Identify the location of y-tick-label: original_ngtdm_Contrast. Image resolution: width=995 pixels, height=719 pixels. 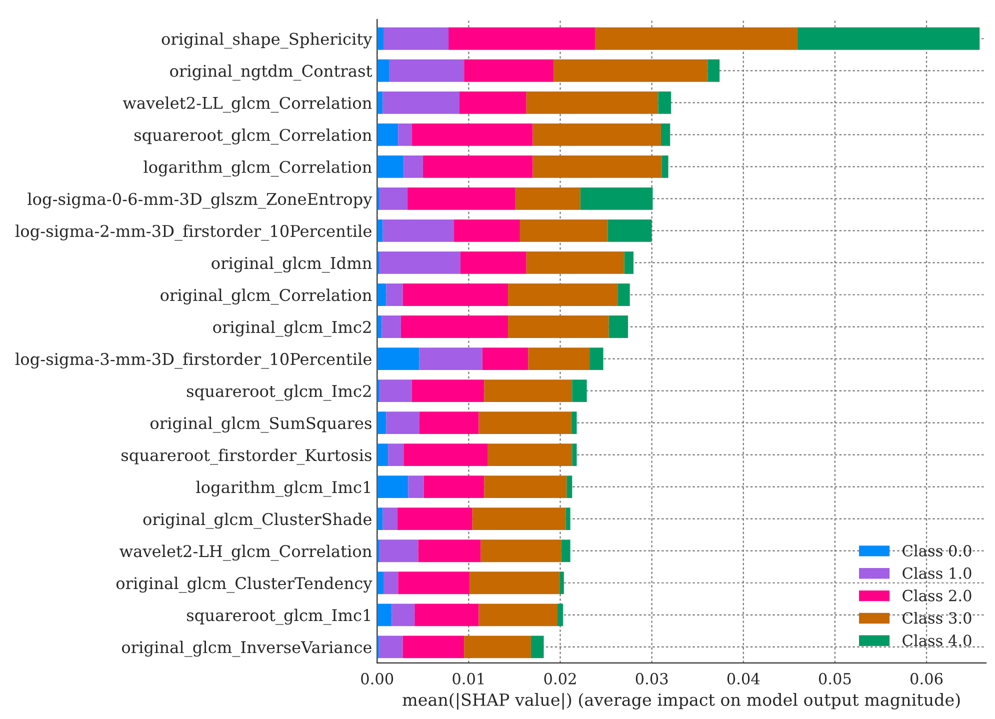
(271, 72).